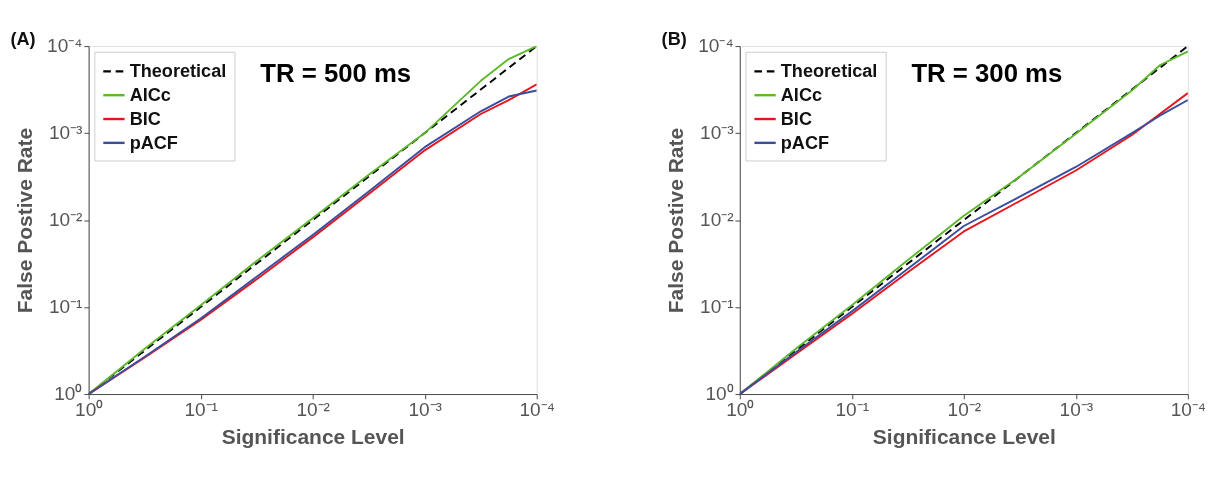 This screenshot has height=477, width=1226. Describe the element at coordinates (23, 39) in the screenshot. I see `text: (A)` at that location.